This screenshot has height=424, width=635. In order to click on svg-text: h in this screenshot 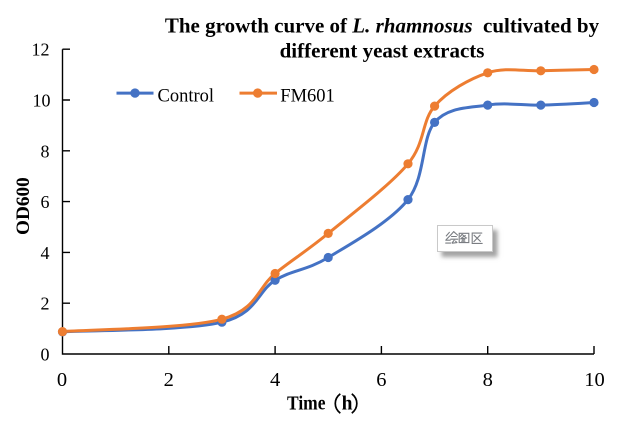, I will do `click(347, 404)`.